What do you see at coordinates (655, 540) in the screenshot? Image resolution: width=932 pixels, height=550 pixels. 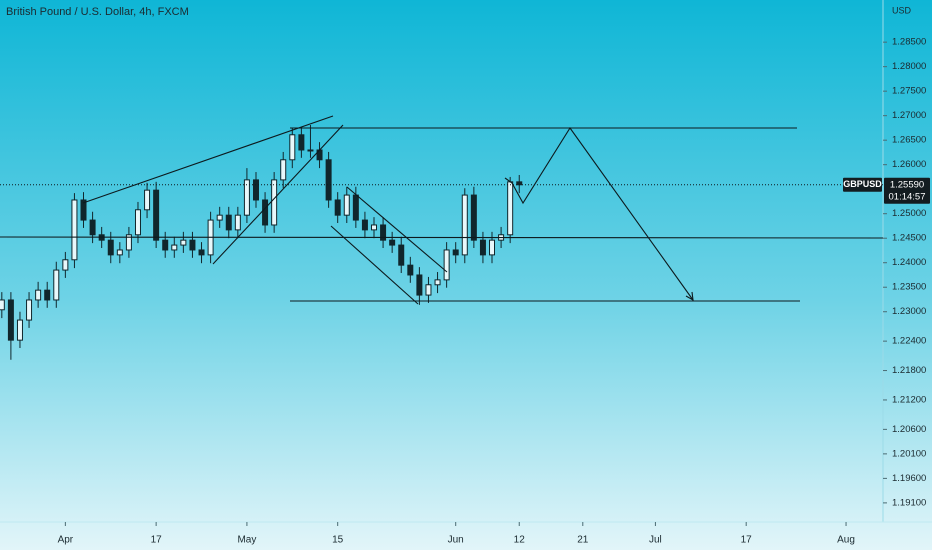 I see `x-tick-label: Jul` at bounding box center [655, 540].